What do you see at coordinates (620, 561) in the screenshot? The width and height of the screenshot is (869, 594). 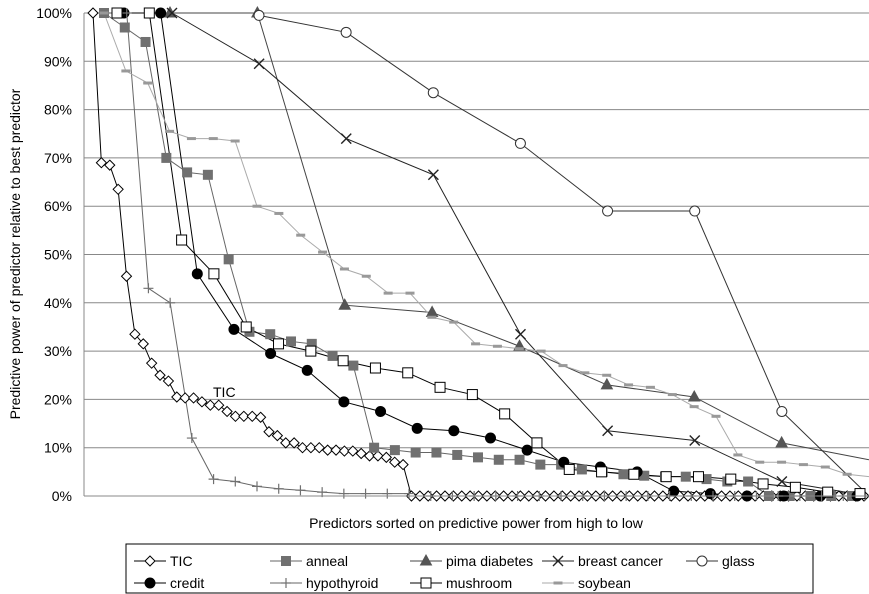 I see `legend-label-breast-cancer: breast cancer` at bounding box center [620, 561].